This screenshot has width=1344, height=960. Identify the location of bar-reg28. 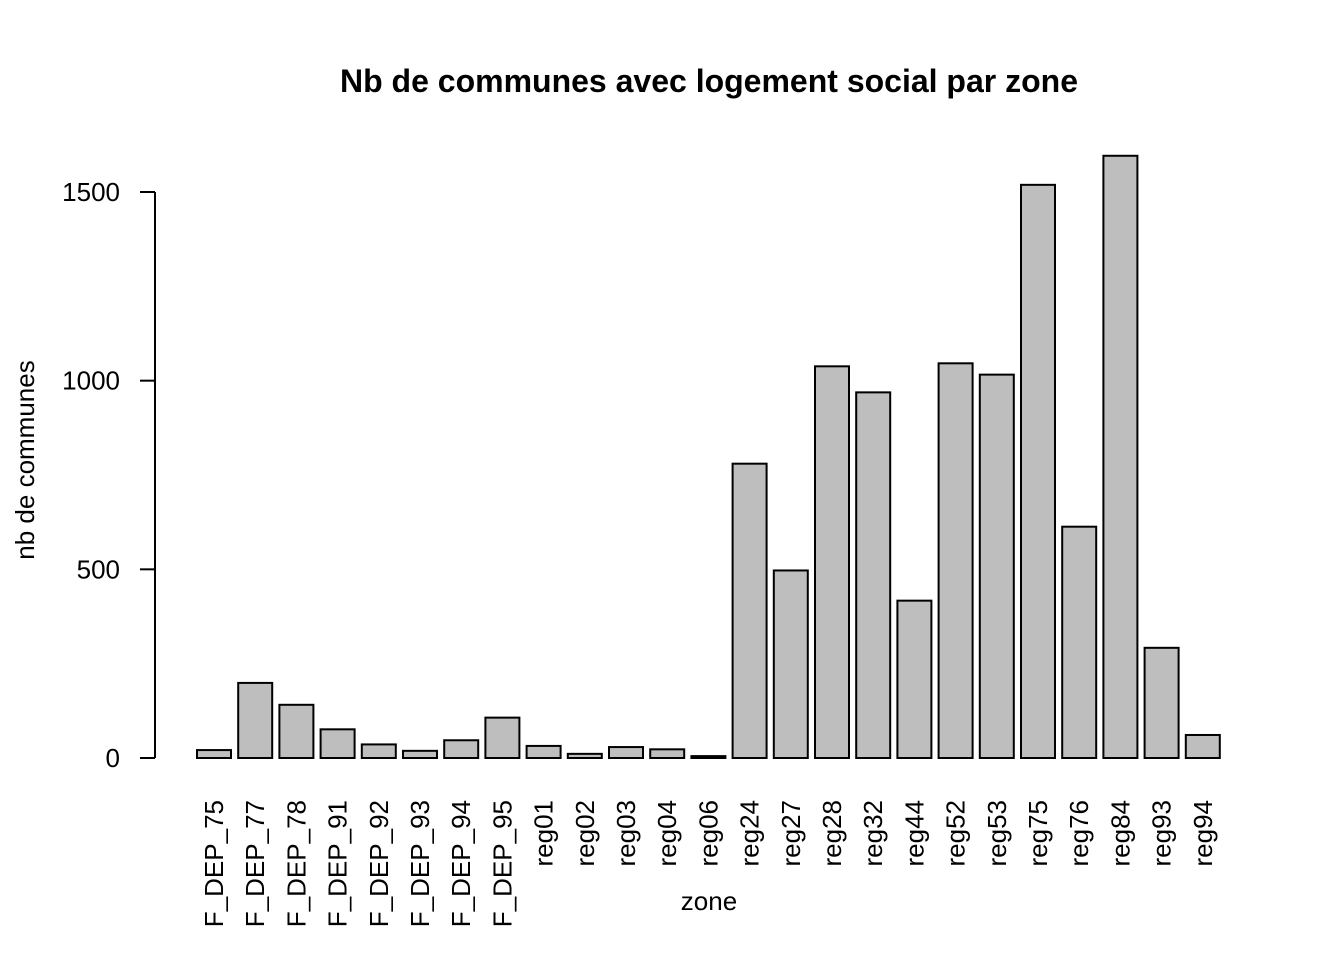
(832, 562).